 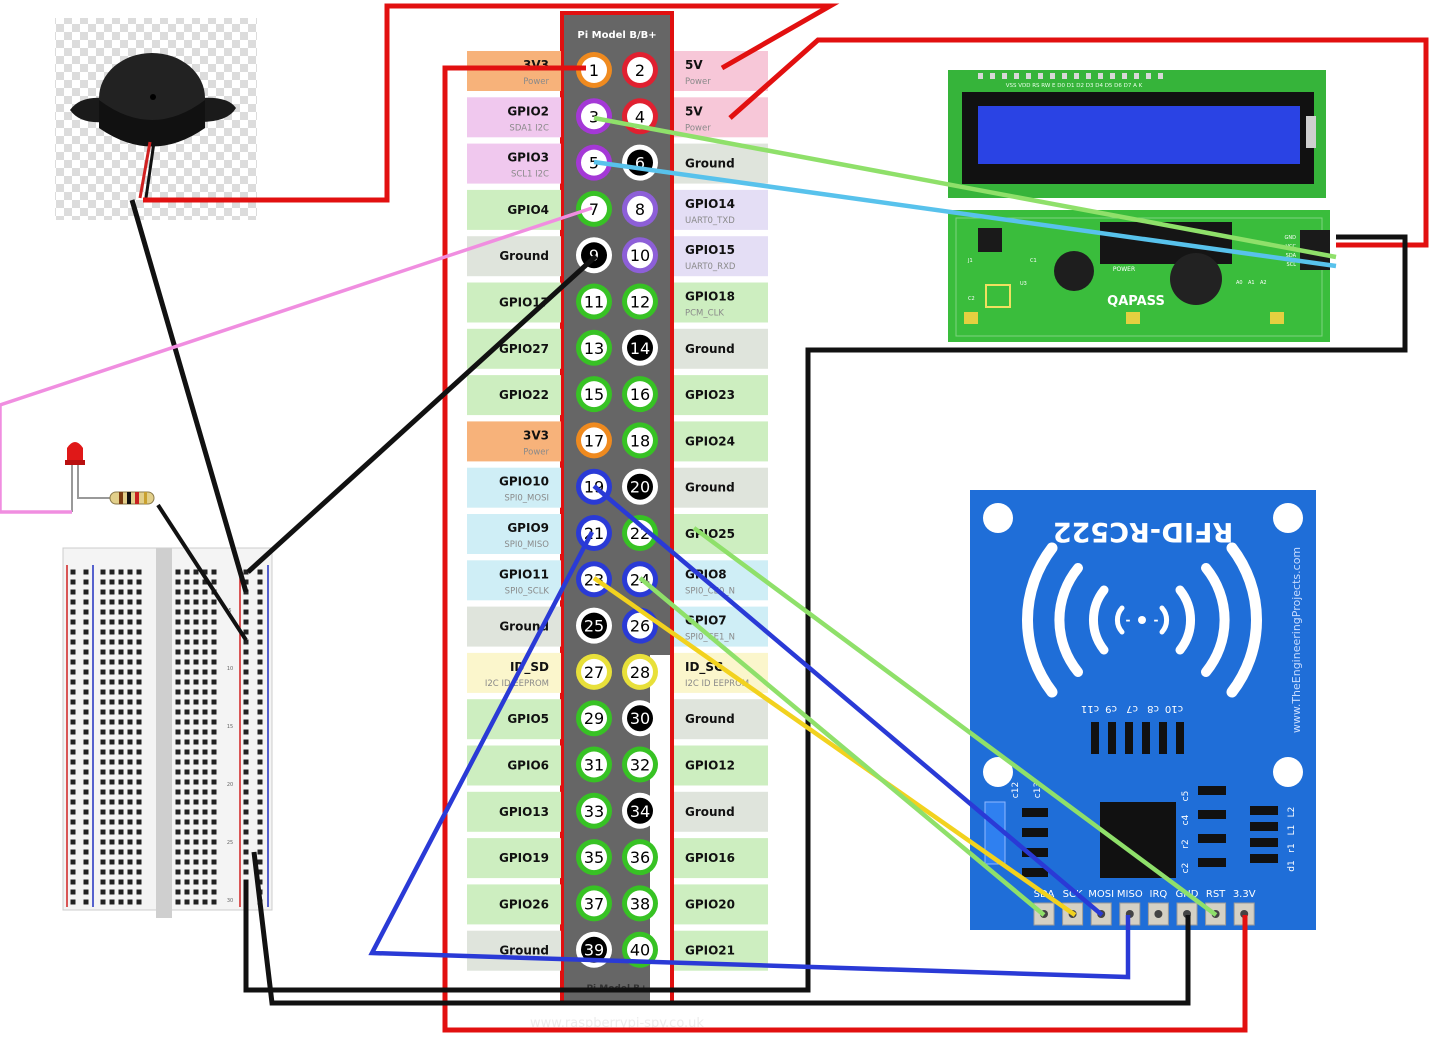 What do you see at coordinates (594, 302) in the screenshot?
I see `pin-11-number: 11` at bounding box center [594, 302].